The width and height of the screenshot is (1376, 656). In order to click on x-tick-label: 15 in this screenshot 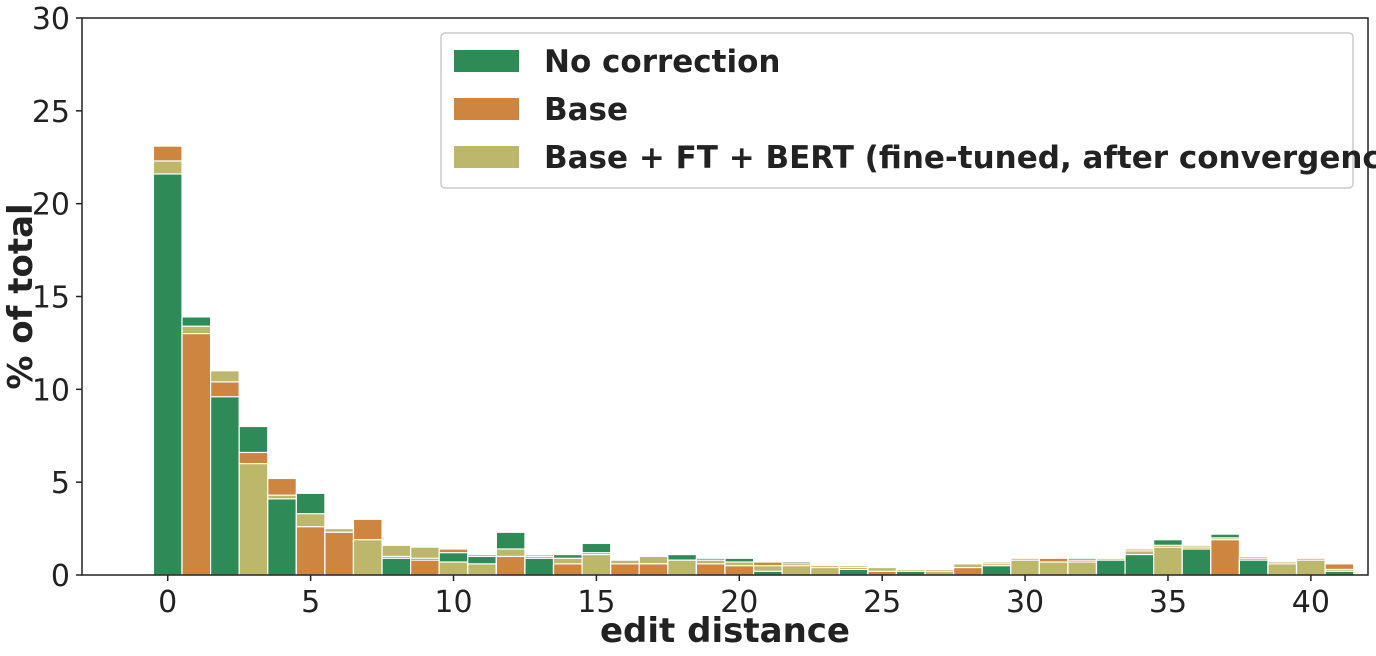, I will do `click(596, 602)`.